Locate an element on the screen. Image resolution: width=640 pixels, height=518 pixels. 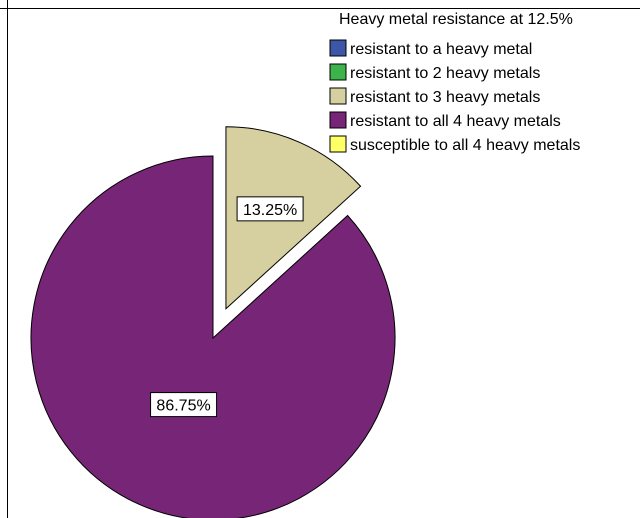
frame-top-border is located at coordinates (320, 8).